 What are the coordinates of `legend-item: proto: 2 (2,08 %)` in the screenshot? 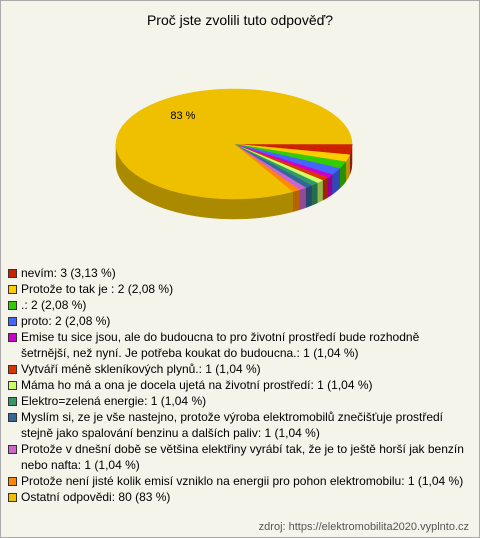 It's located at (239, 321).